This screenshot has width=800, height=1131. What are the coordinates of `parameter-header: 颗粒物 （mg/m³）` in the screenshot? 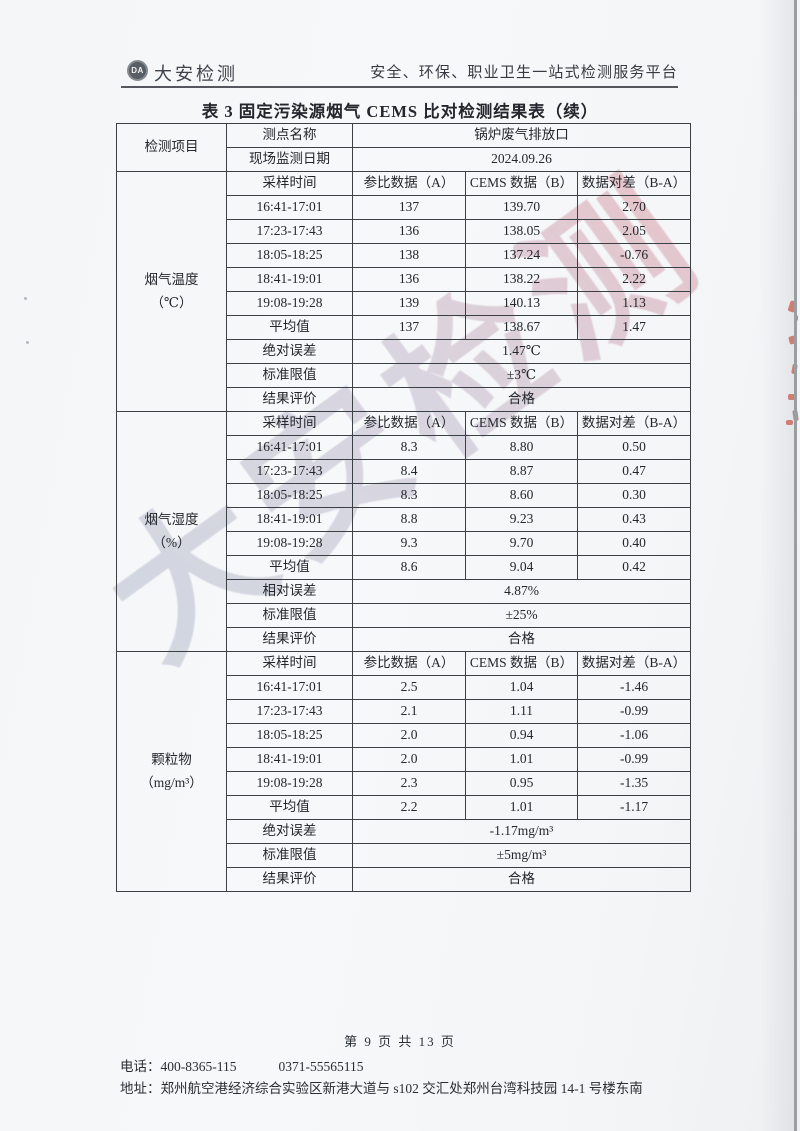 It's located at (171, 771).